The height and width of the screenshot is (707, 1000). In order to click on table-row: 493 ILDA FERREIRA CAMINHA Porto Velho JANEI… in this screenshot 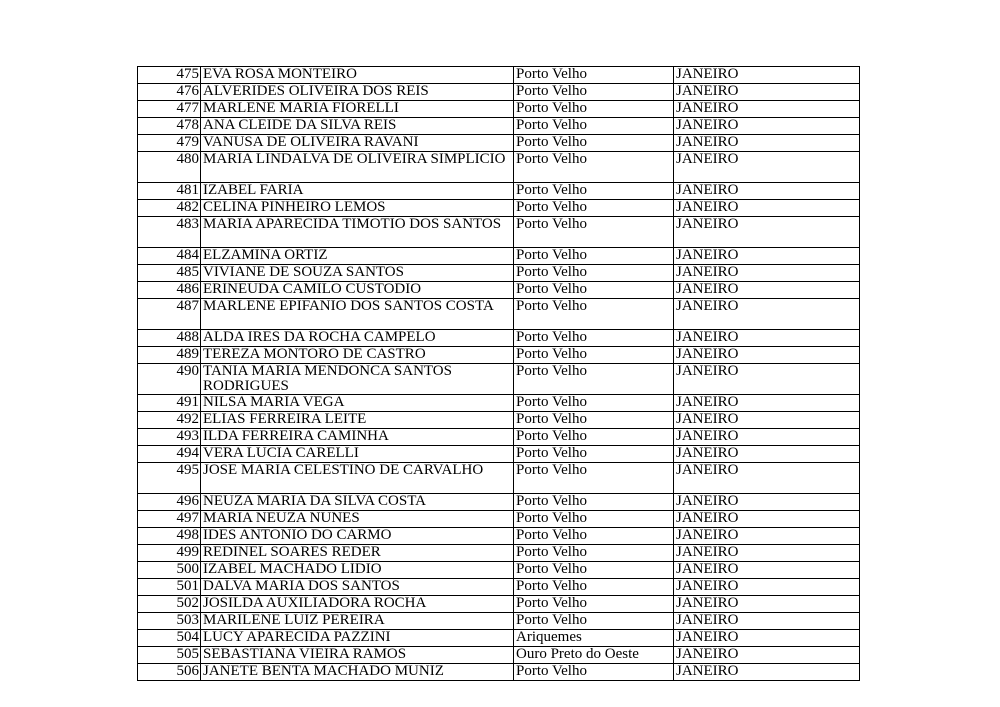, I will do `click(498, 437)`.